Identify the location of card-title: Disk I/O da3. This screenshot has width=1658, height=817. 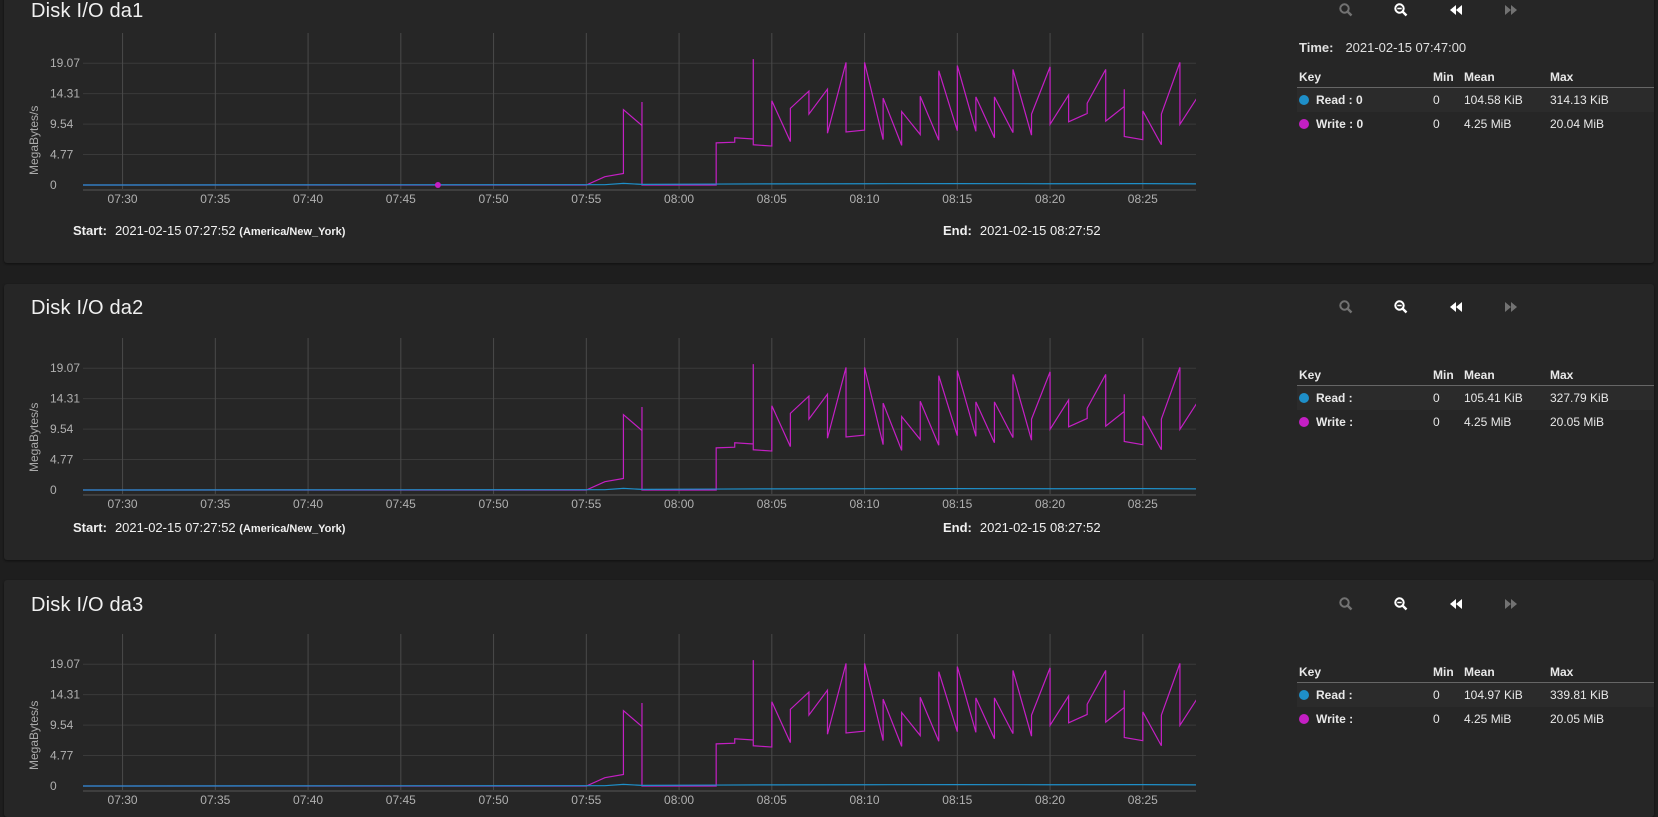
(87, 605).